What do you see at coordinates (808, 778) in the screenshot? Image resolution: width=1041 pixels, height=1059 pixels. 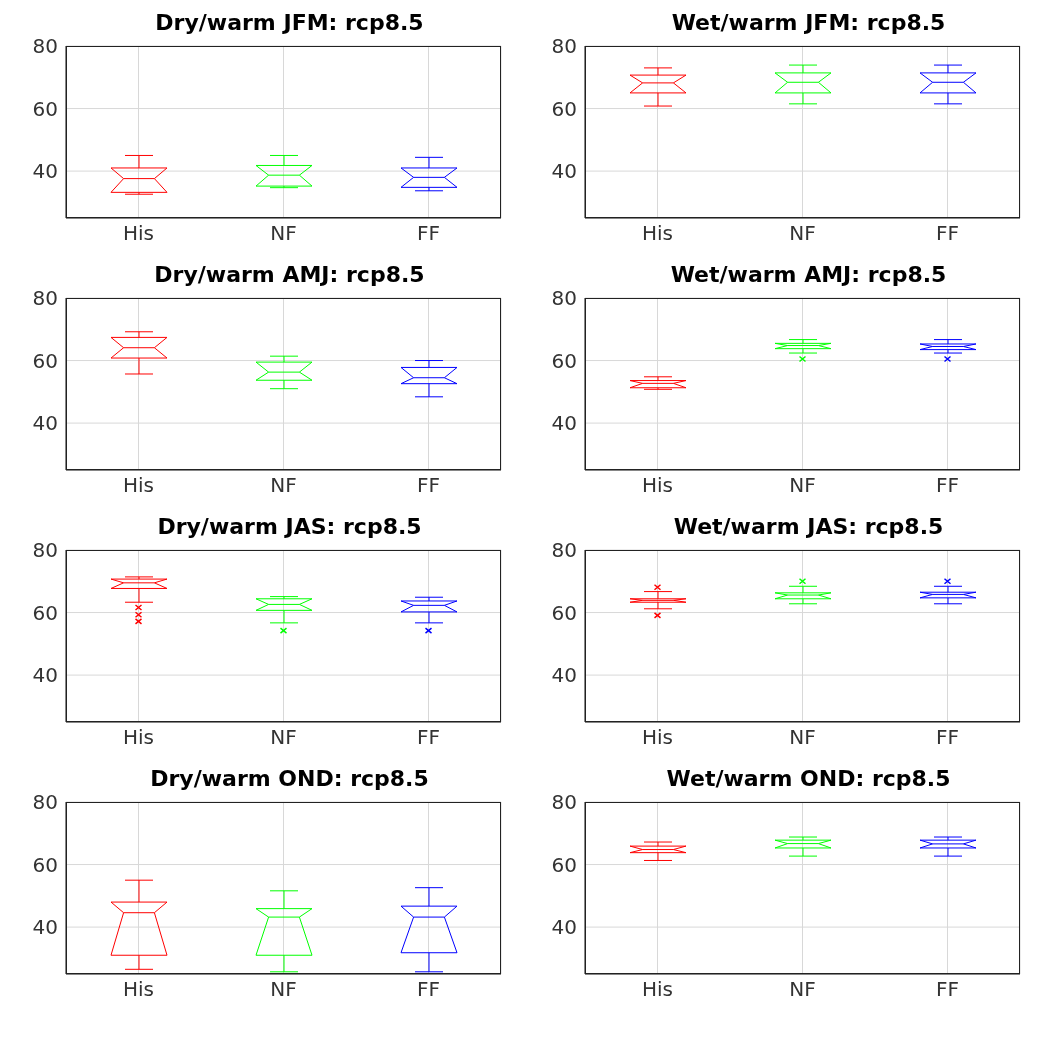 I see `chart-title: Wet/warm OND: rcp8.5` at bounding box center [808, 778].